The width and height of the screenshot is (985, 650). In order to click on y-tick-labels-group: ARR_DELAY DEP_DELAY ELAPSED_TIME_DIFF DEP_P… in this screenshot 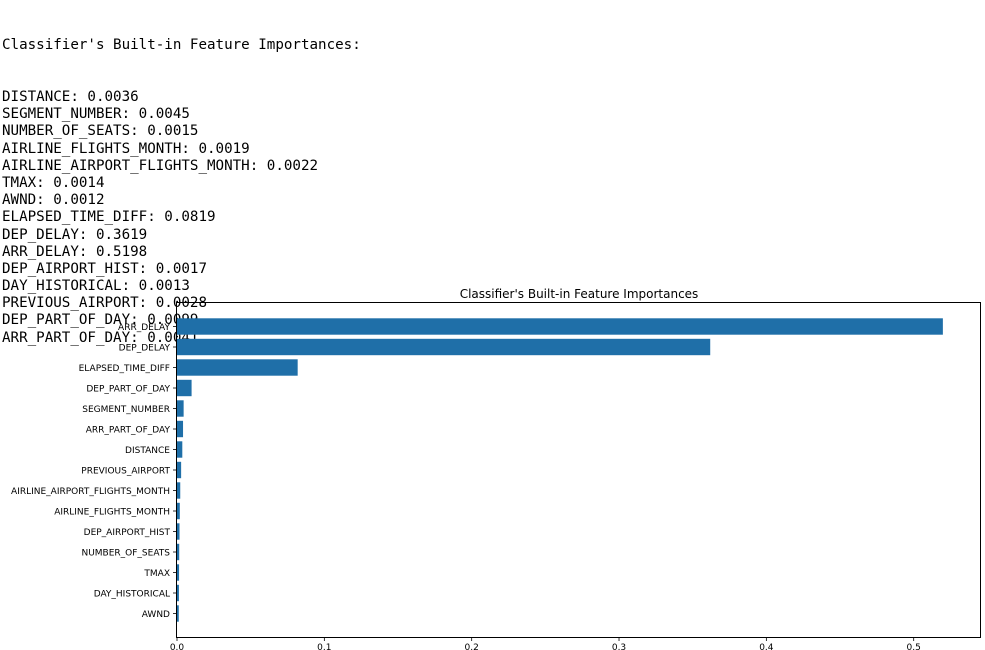, I will do `click(94, 471)`.